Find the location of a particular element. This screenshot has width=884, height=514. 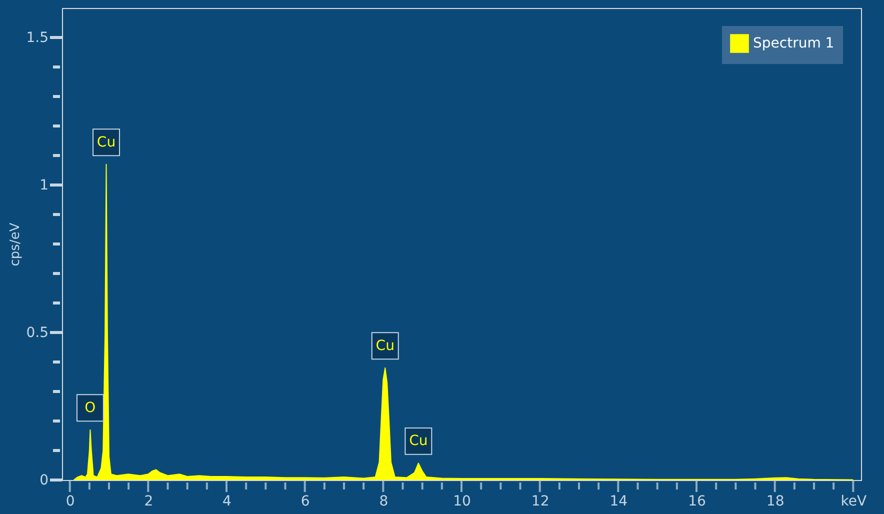

x-tick-label: 2 is located at coordinates (149, 502).